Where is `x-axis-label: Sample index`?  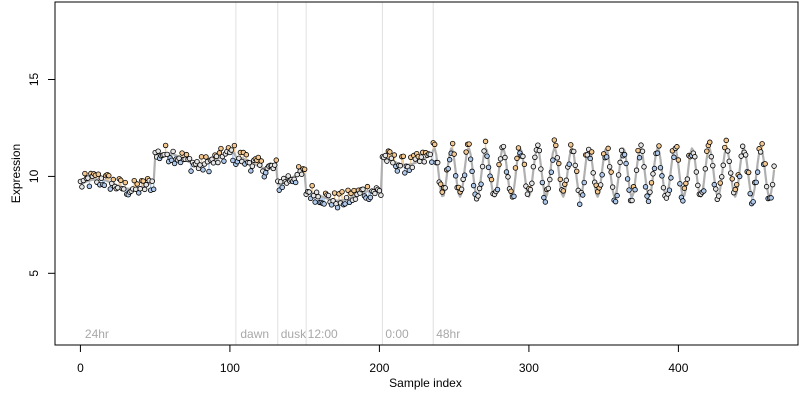
x-axis-label: Sample index is located at coordinates (425, 383).